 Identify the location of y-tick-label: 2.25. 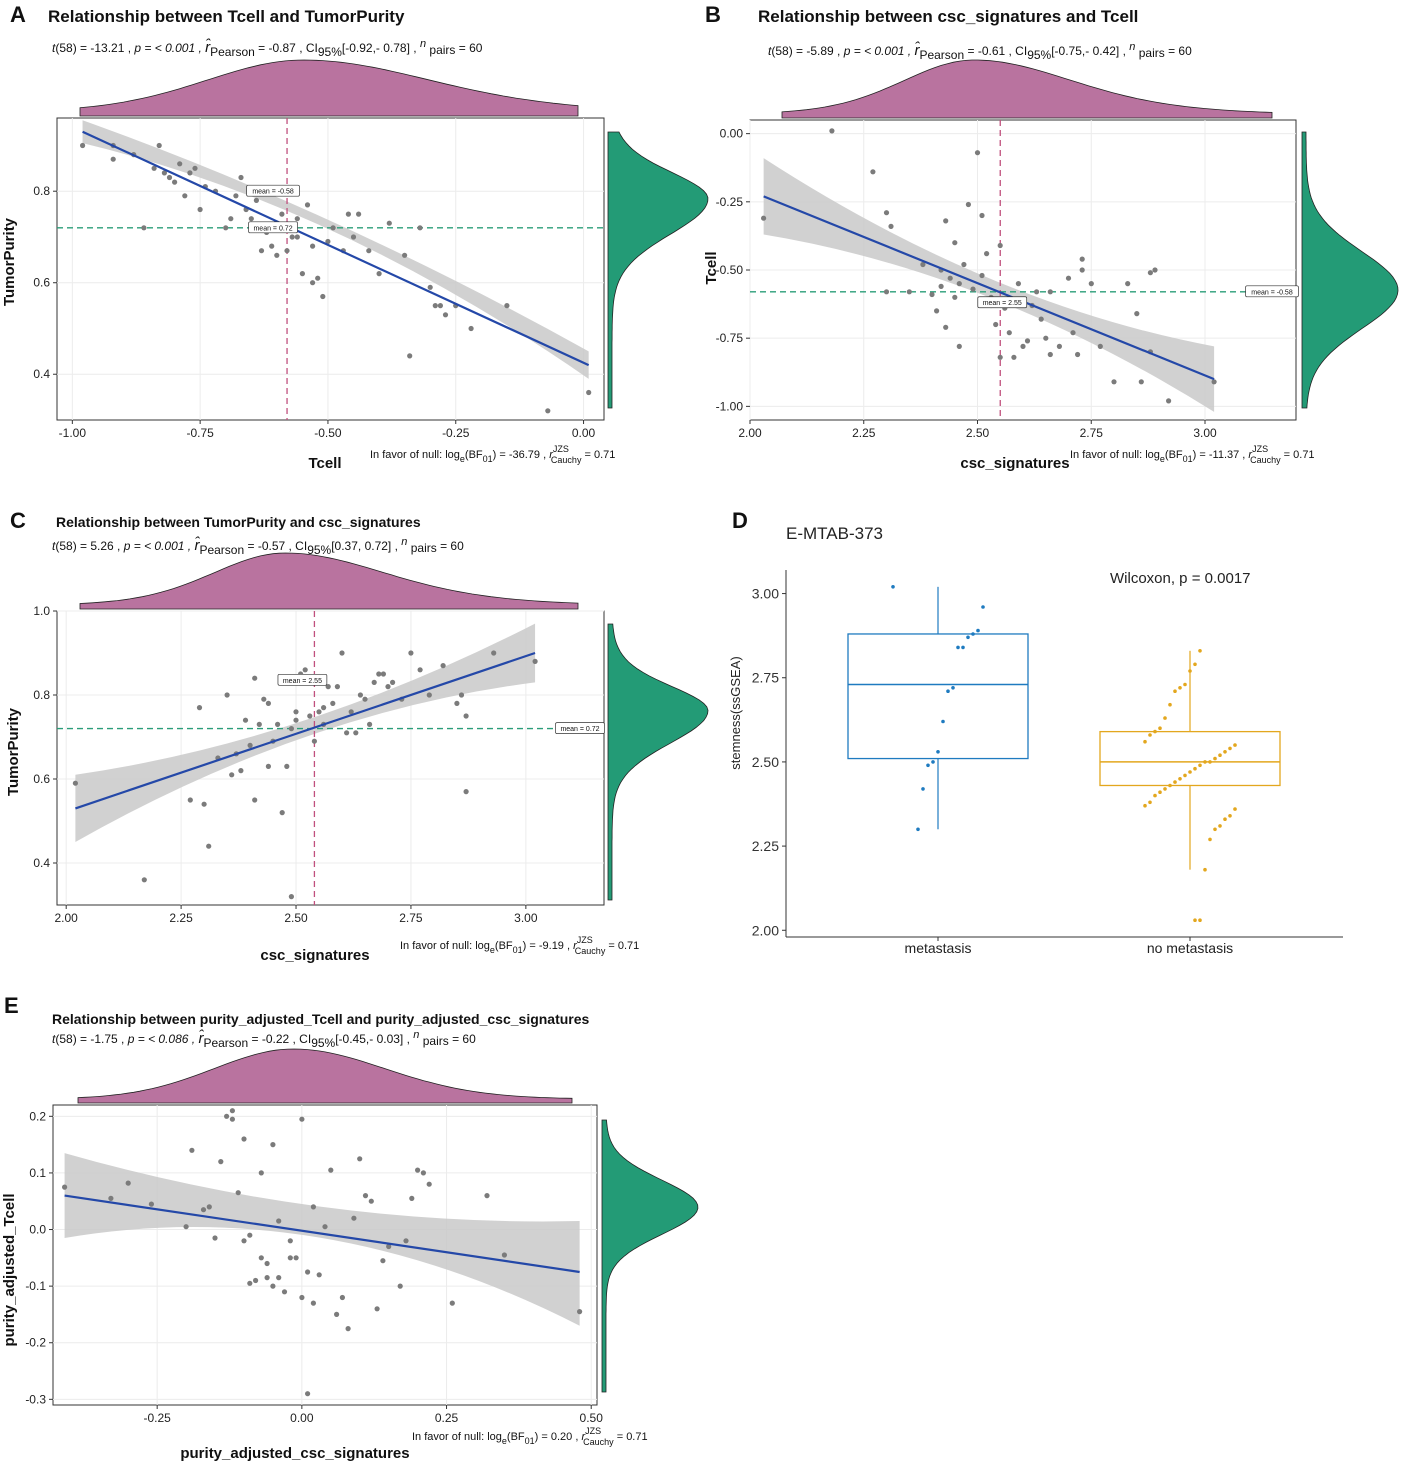
(765, 846).